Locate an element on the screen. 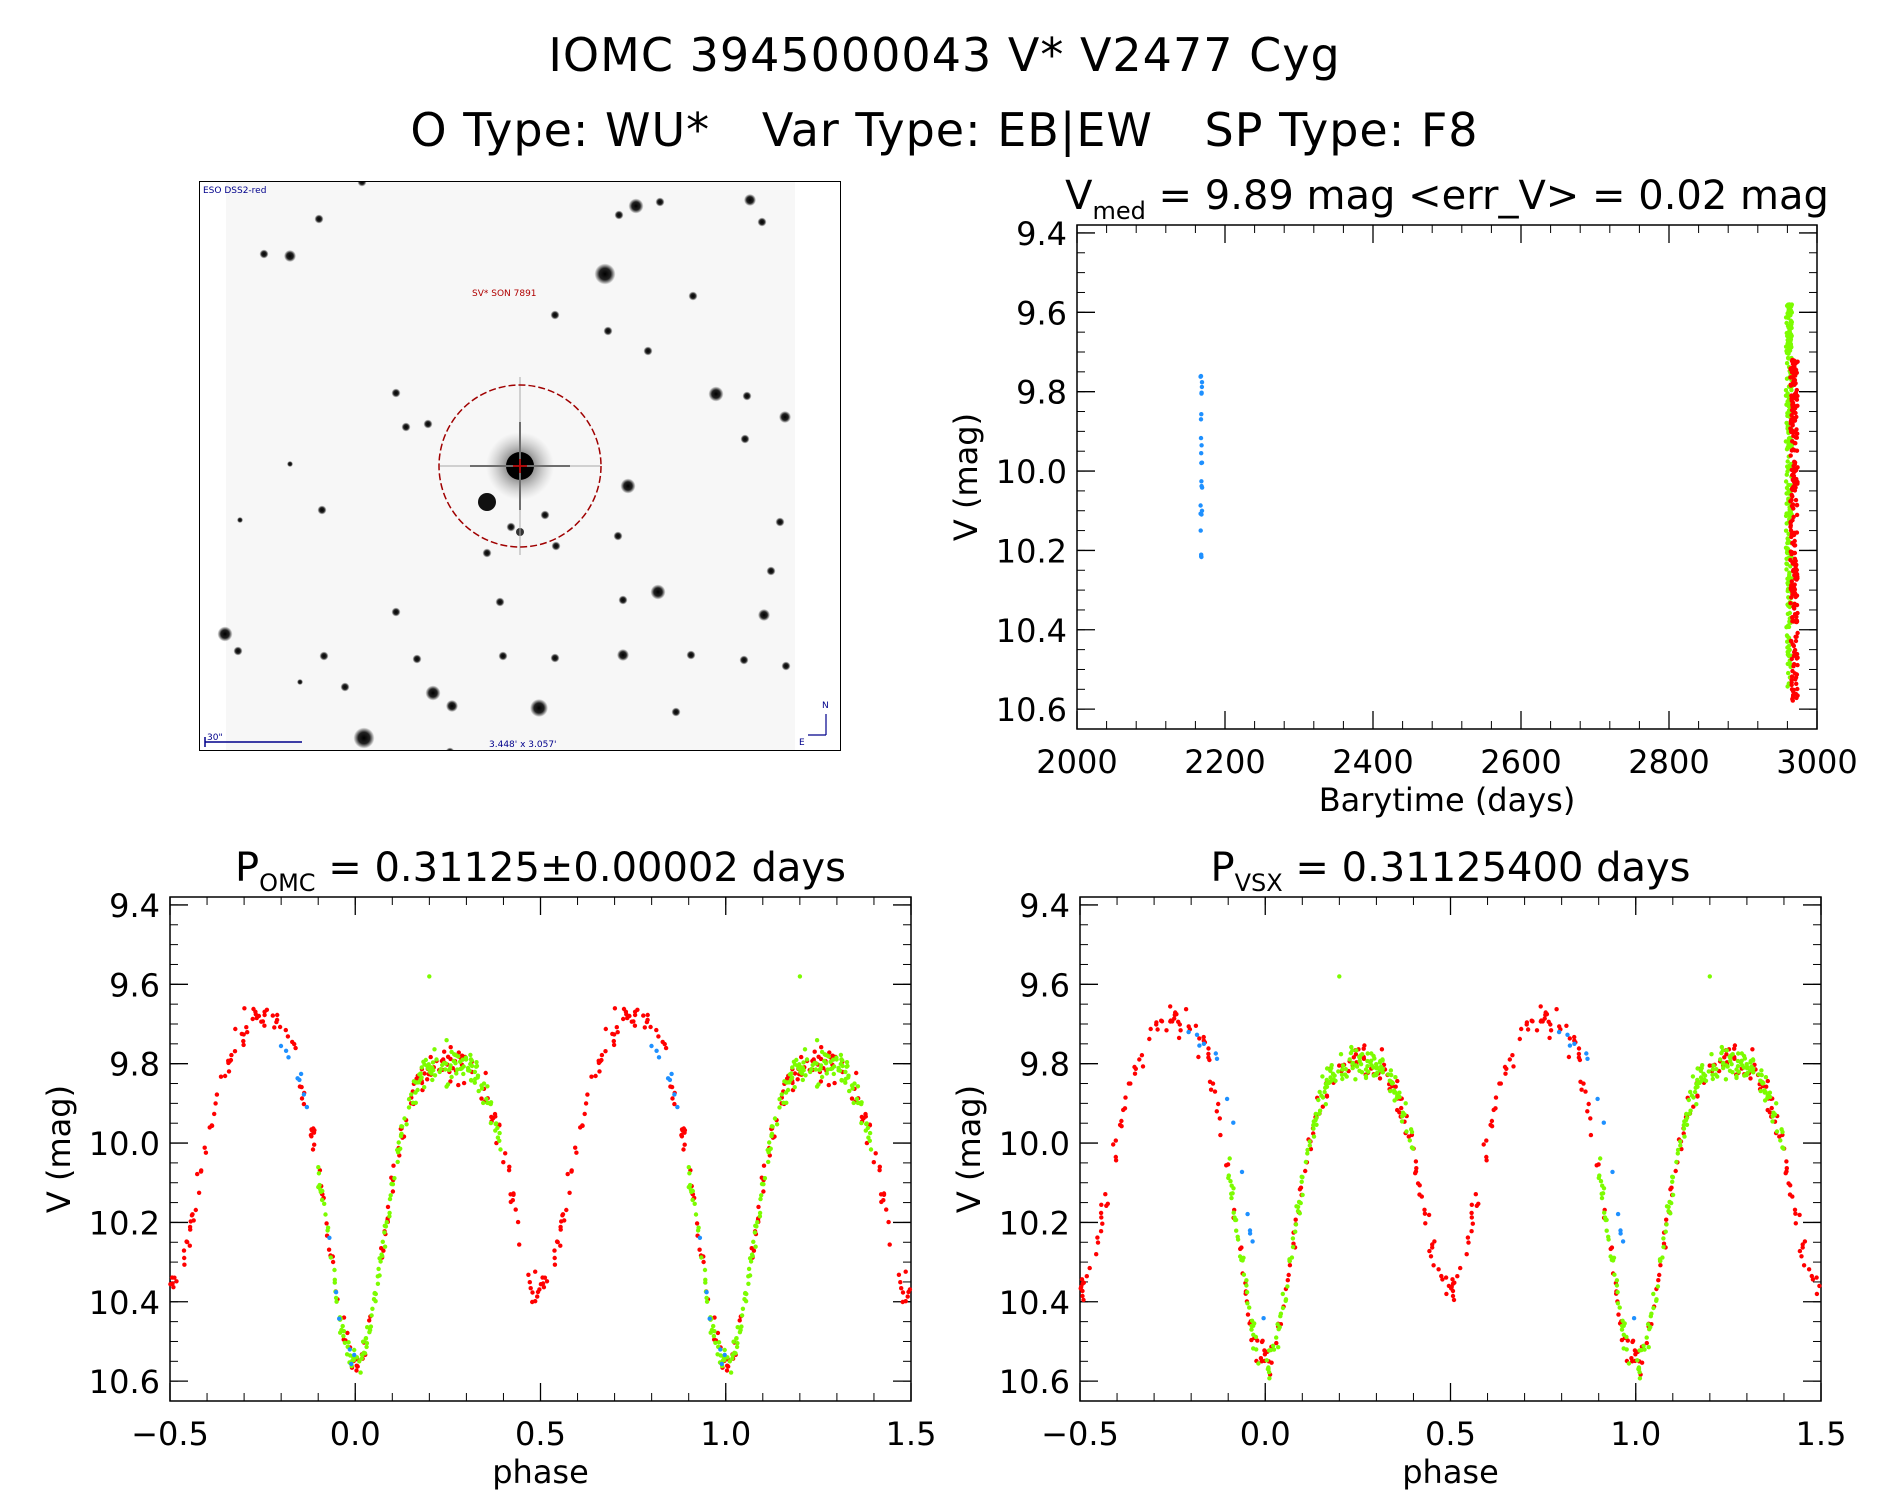  compass-north-label: N is located at coordinates (825, 706).